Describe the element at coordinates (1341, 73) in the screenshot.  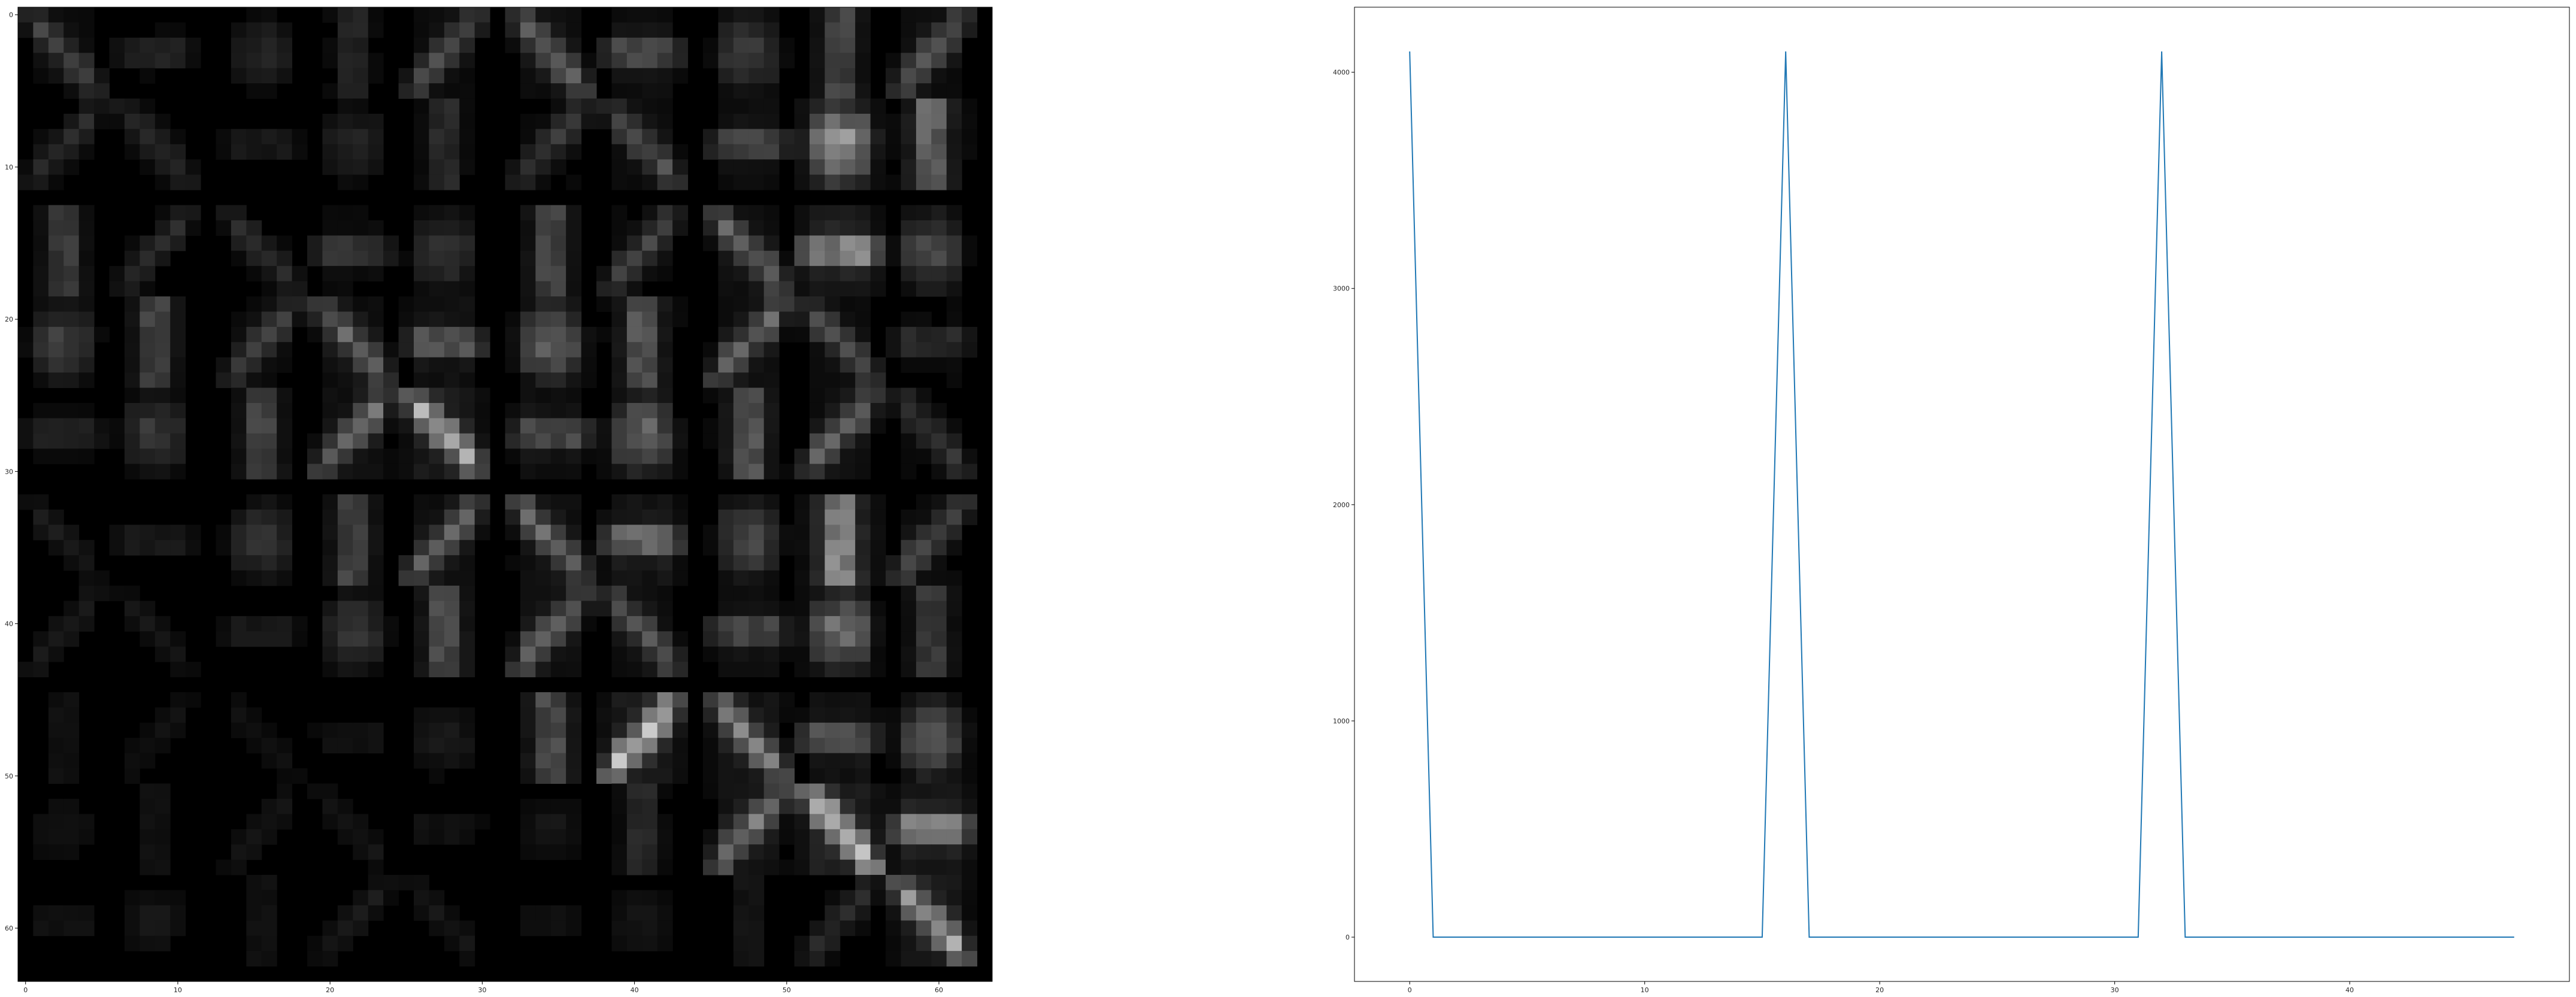
I see `line-y-tick-label: 4000` at that location.